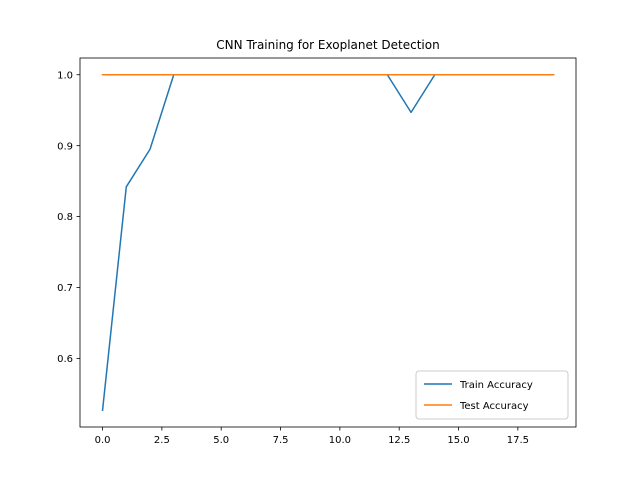  I want to click on x-axis: 0.0 2.5 5.0 7.5 10.0 12.5 15.0 17.5, so click(312, 436).